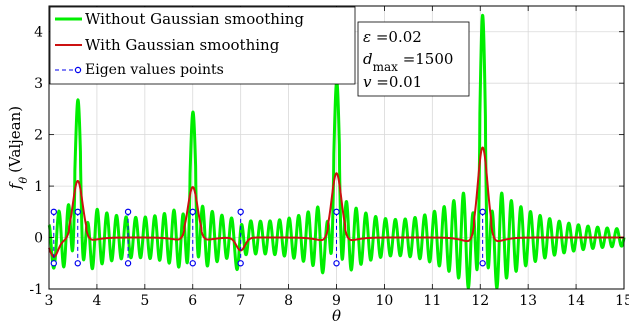 The width and height of the screenshot is (629, 326). Describe the element at coordinates (426, 59) in the screenshot. I see `parameter-dmax-value: =1500` at that location.